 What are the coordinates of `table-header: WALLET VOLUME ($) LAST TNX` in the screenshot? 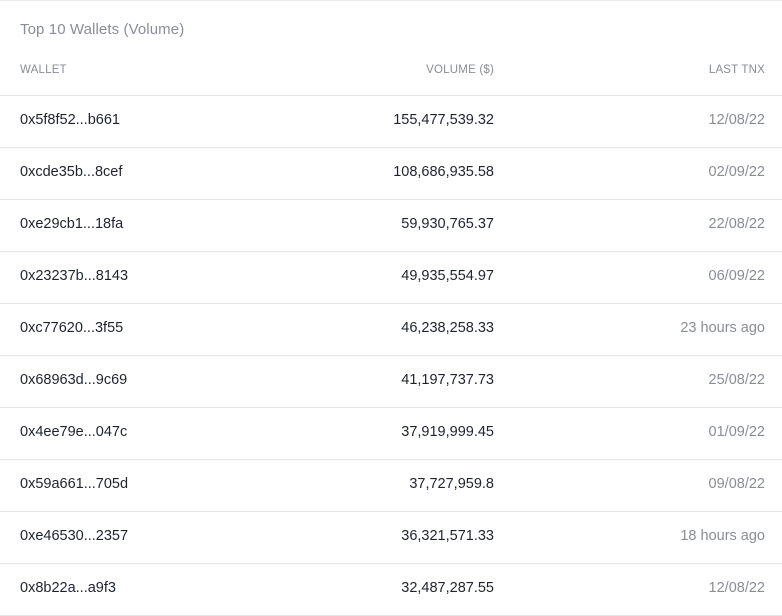 It's located at (391, 74).